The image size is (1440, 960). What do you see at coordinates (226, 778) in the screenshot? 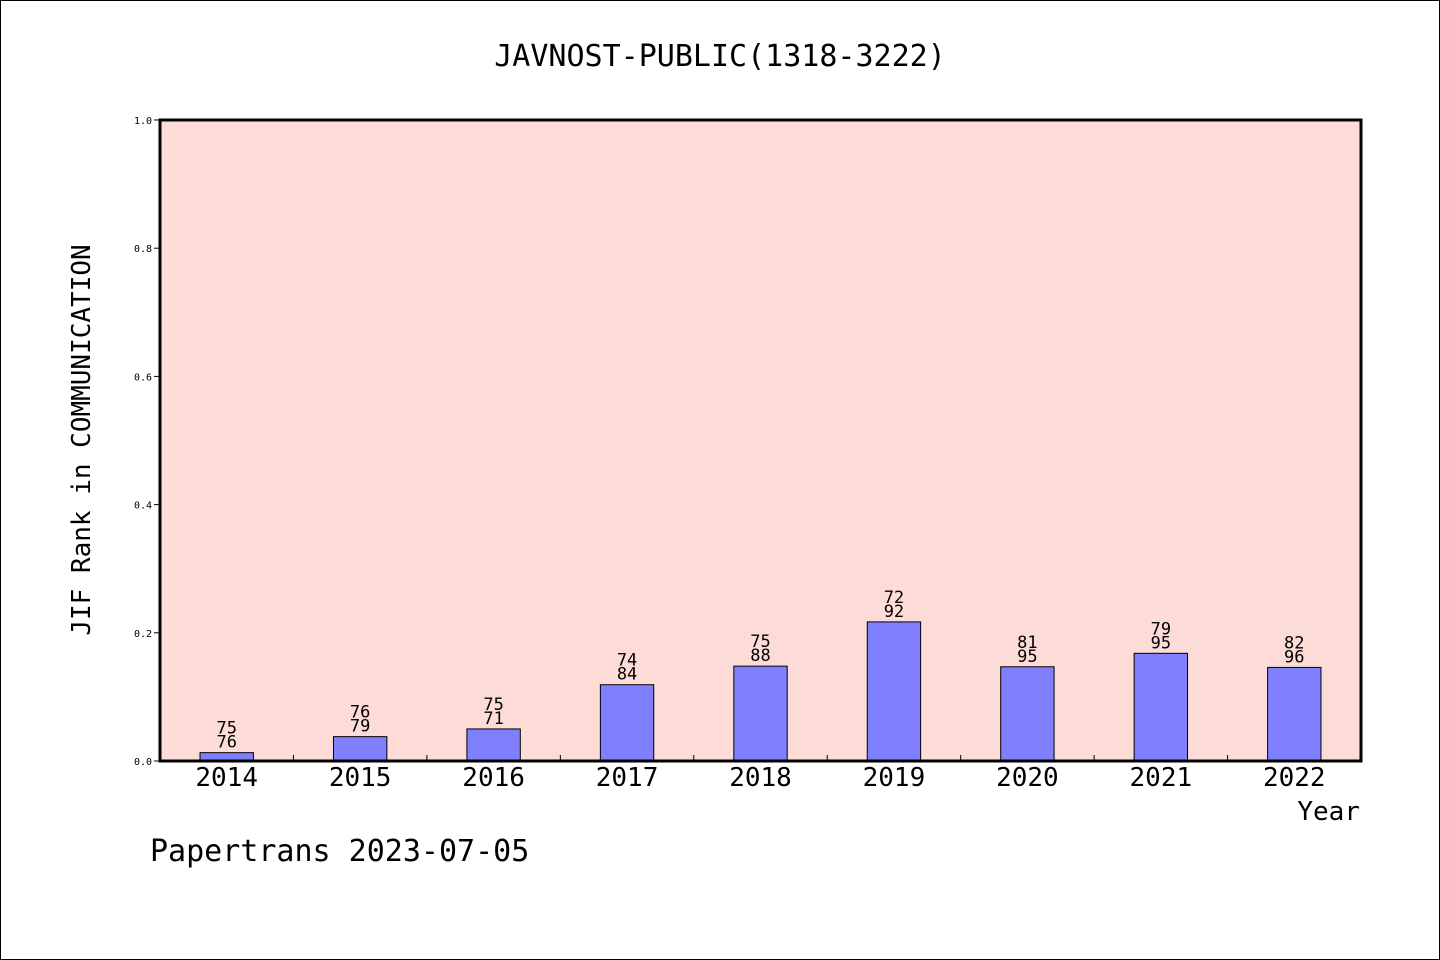
I see `x-tick-label: 2014` at bounding box center [226, 778].